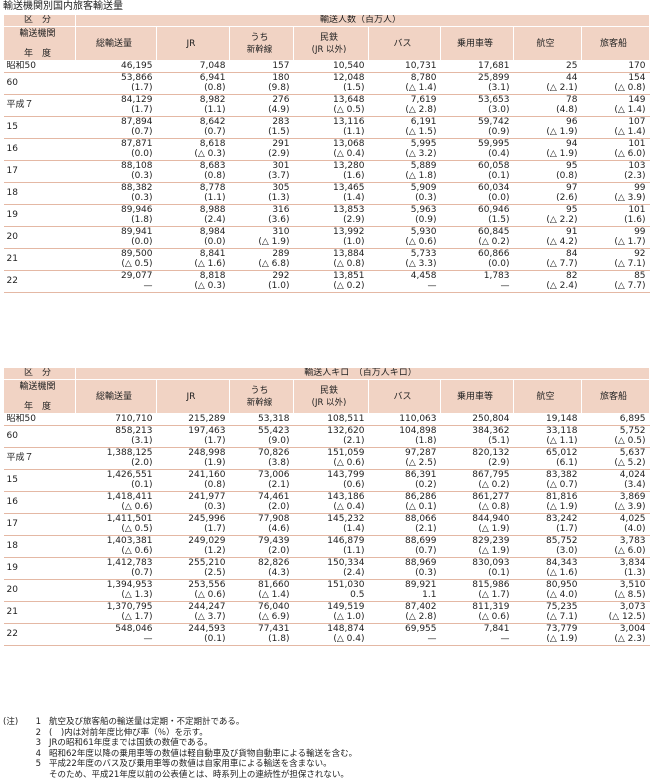  I want to click on value-cell: 8,642, so click(212, 121).